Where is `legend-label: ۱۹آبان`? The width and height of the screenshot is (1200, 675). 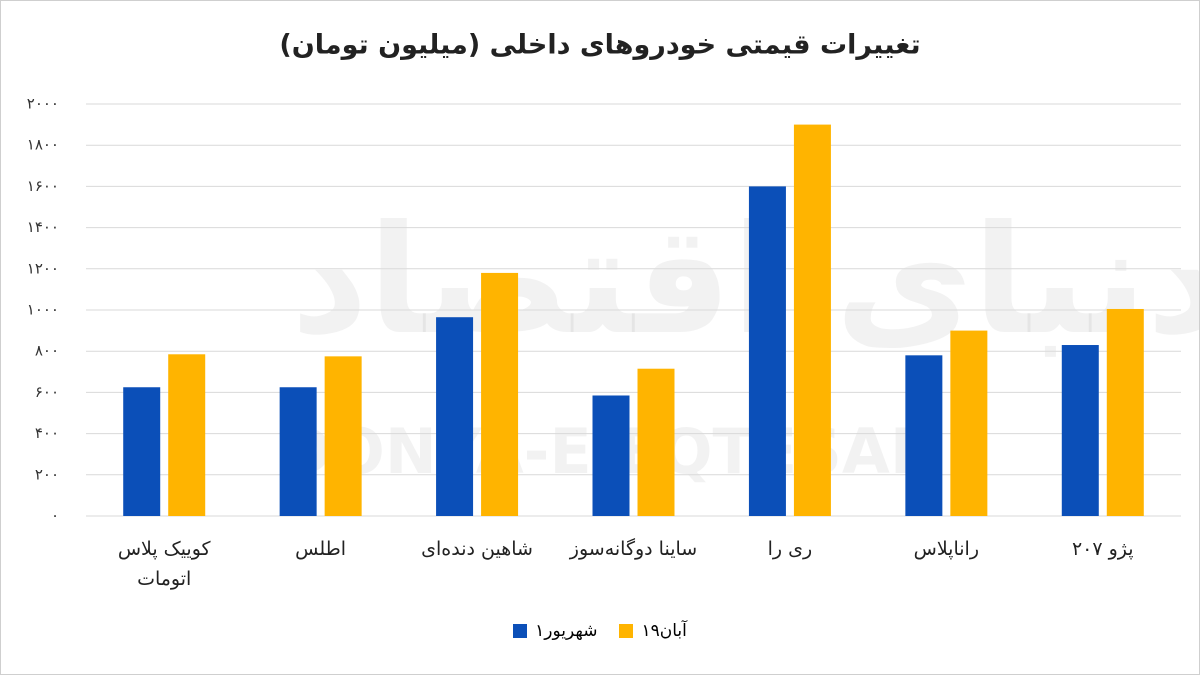
legend-label: ۱۹آبان is located at coordinates (664, 631).